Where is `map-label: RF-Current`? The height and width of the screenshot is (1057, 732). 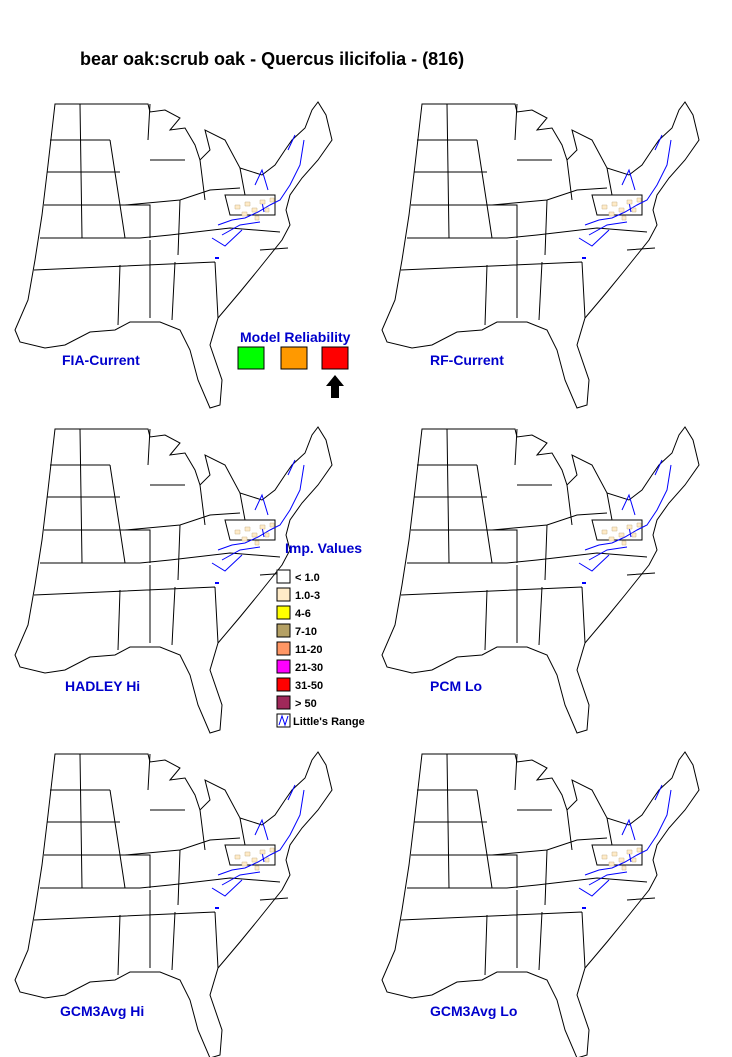
map-label: RF-Current is located at coordinates (467, 360).